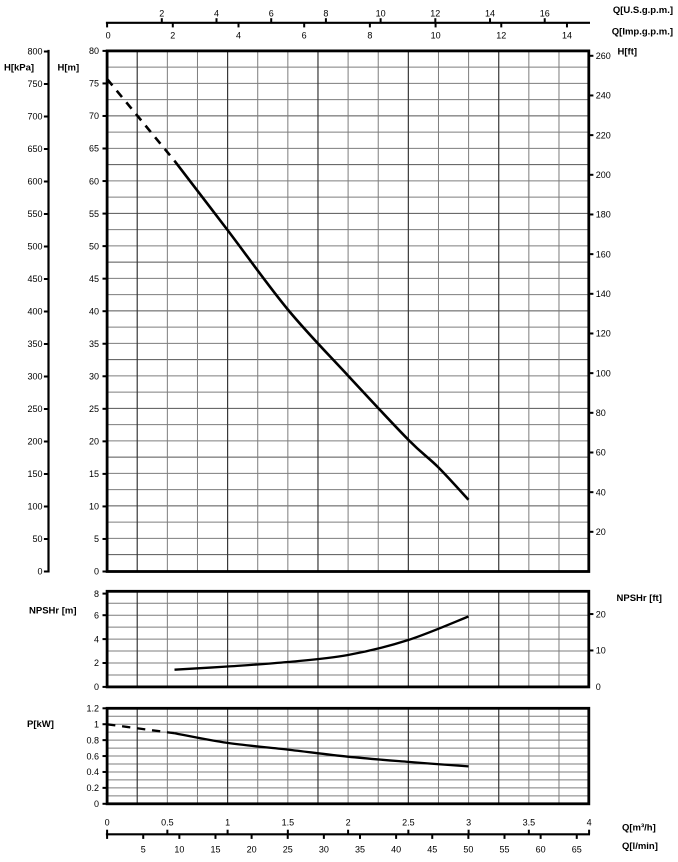 Image resolution: width=678 pixels, height=862 pixels. I want to click on svg-text: 550, so click(34, 214).